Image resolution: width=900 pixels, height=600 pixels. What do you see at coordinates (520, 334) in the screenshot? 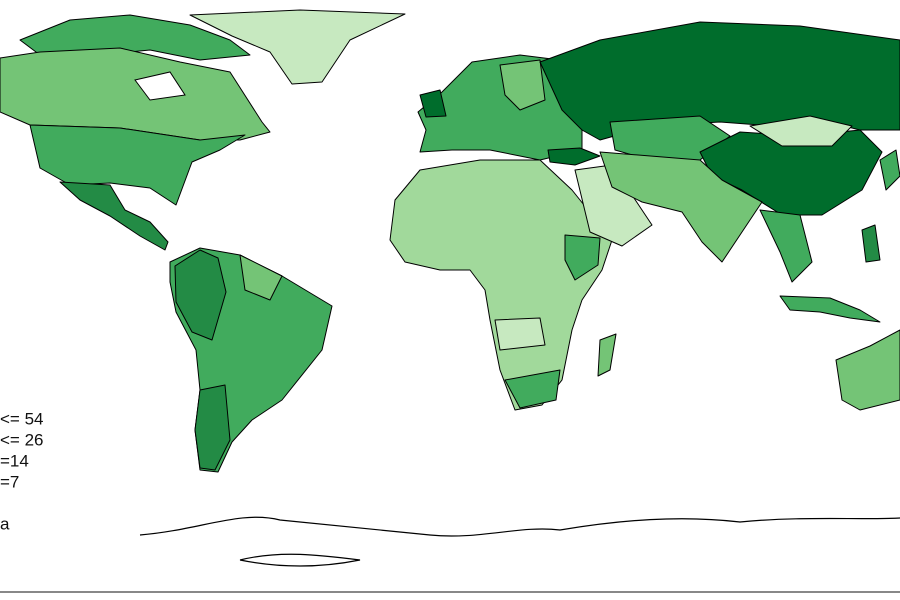
I see `angola-zambia` at bounding box center [520, 334].